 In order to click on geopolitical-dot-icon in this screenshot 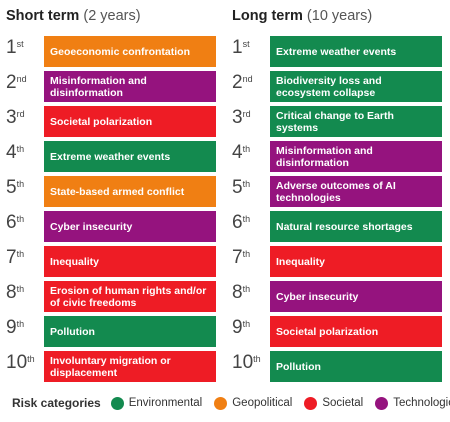, I will do `click(221, 403)`.